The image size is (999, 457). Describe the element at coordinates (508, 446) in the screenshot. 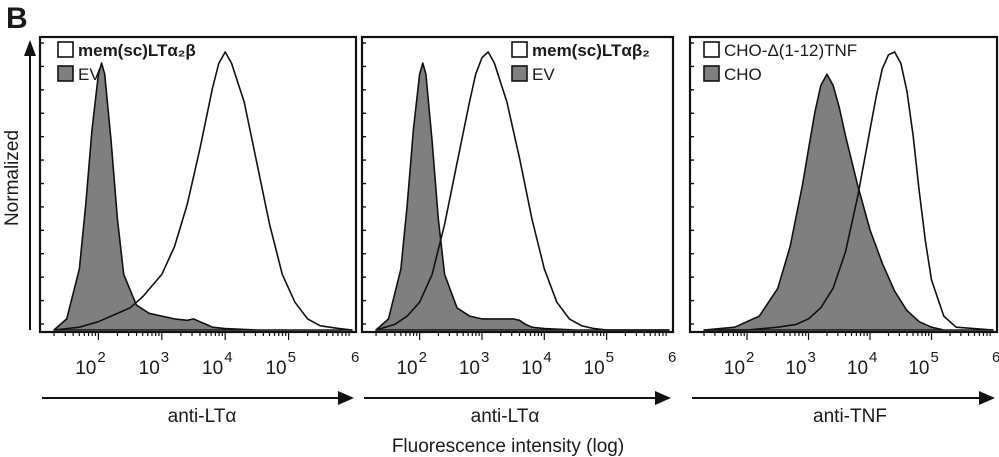

I see `common-x-axis-label: Fluorescence intensity (log)` at that location.